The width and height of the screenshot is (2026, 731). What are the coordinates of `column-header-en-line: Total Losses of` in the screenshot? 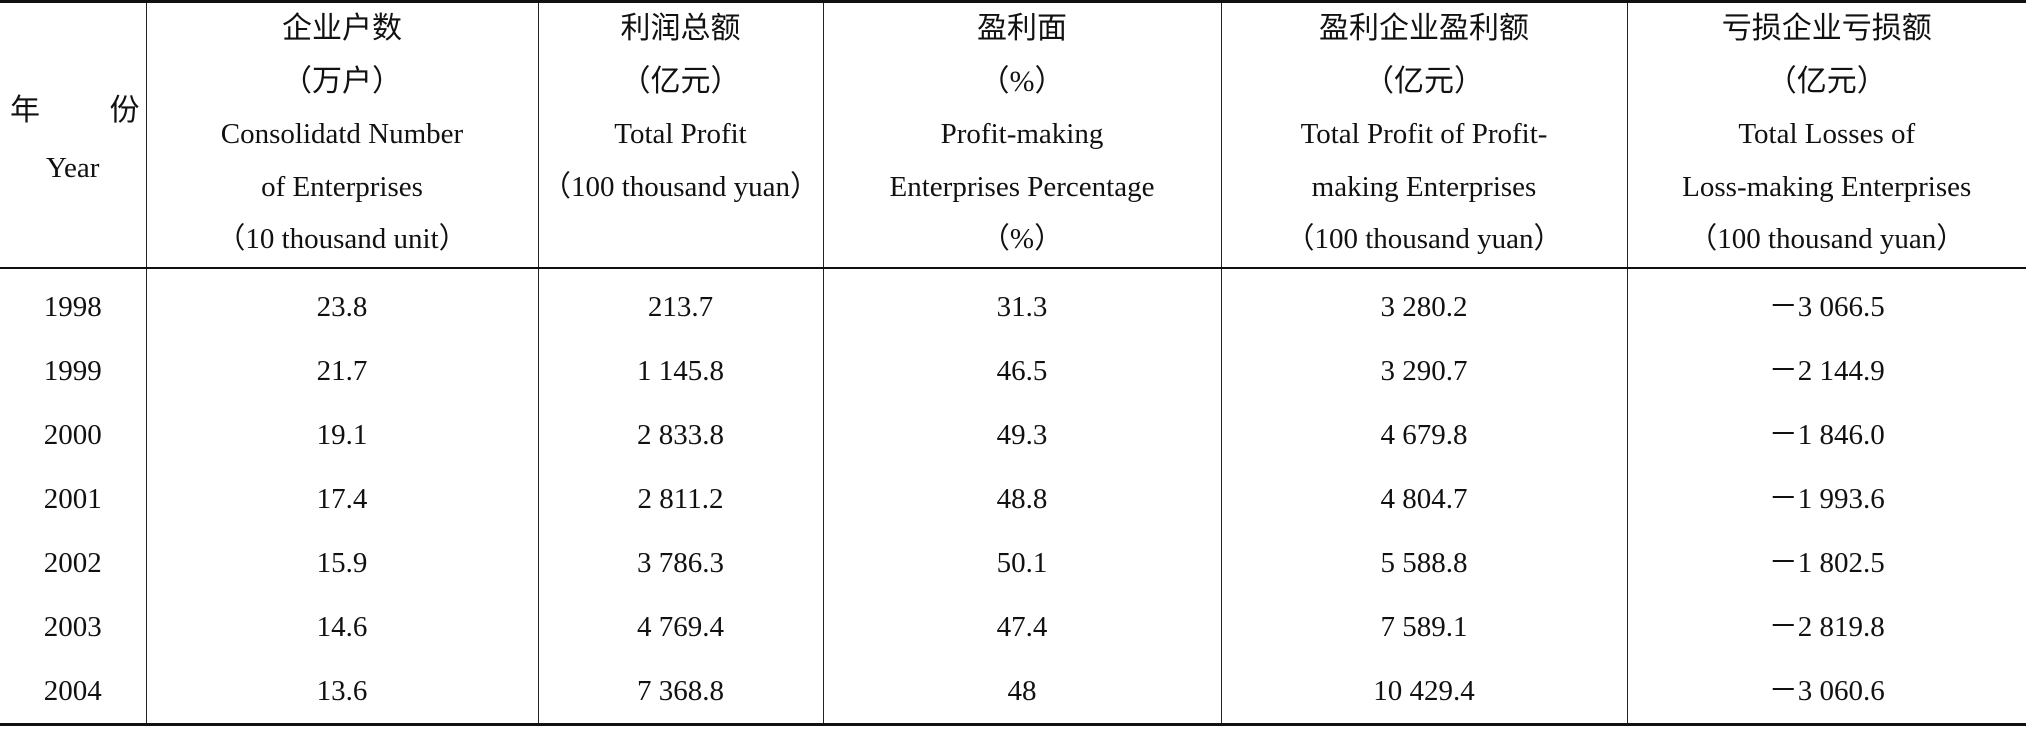 It's located at (1827, 134).